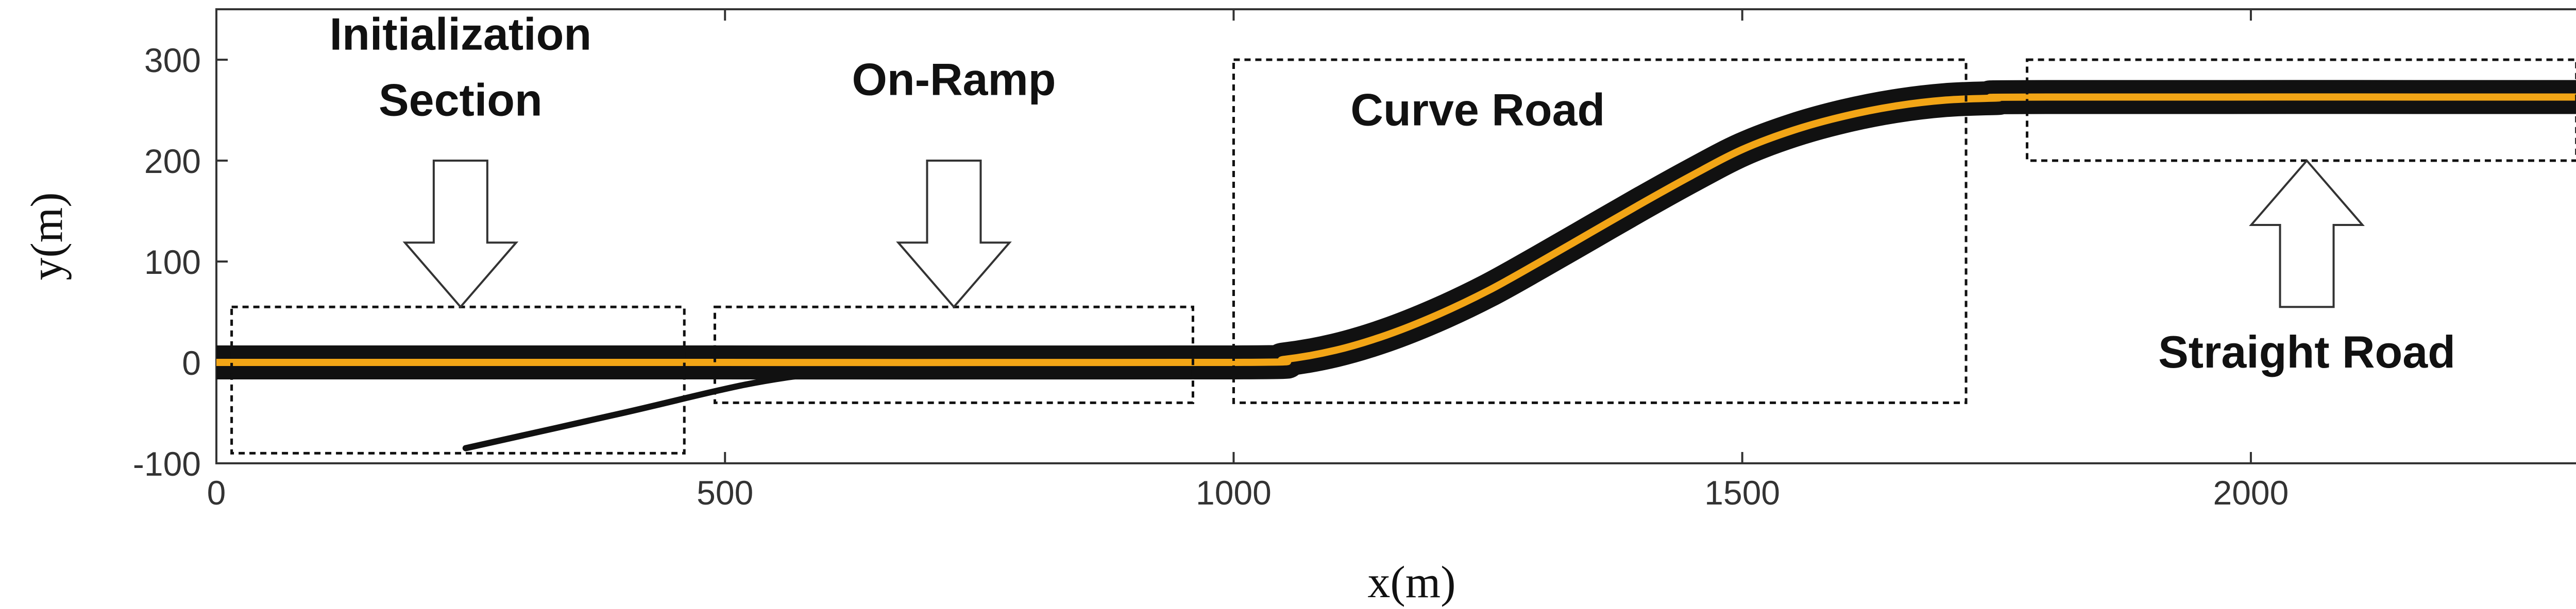 This screenshot has height=609, width=2576. I want to click on region-box-straight-road, so click(2301, 110).